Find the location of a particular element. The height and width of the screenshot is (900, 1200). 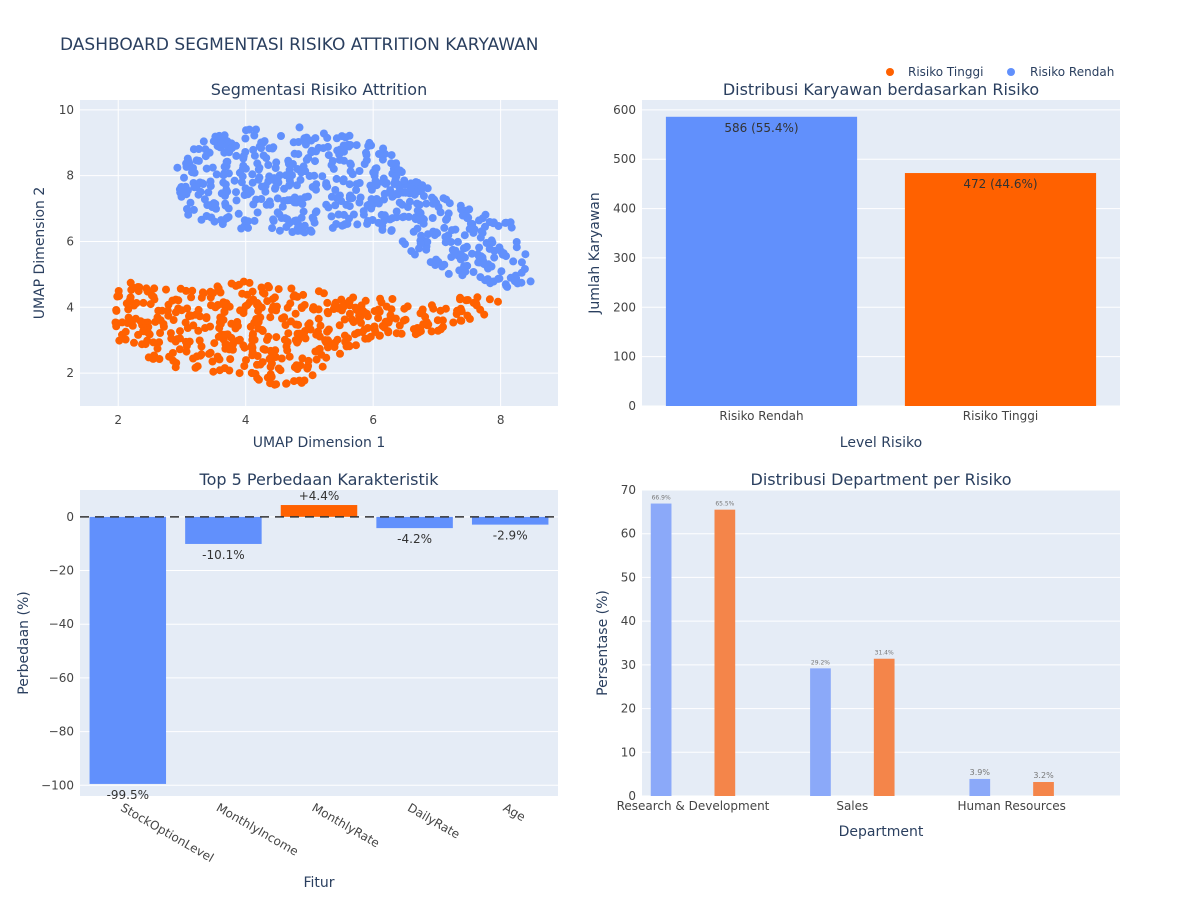

department-ytick: 0 is located at coordinates (632, 796).